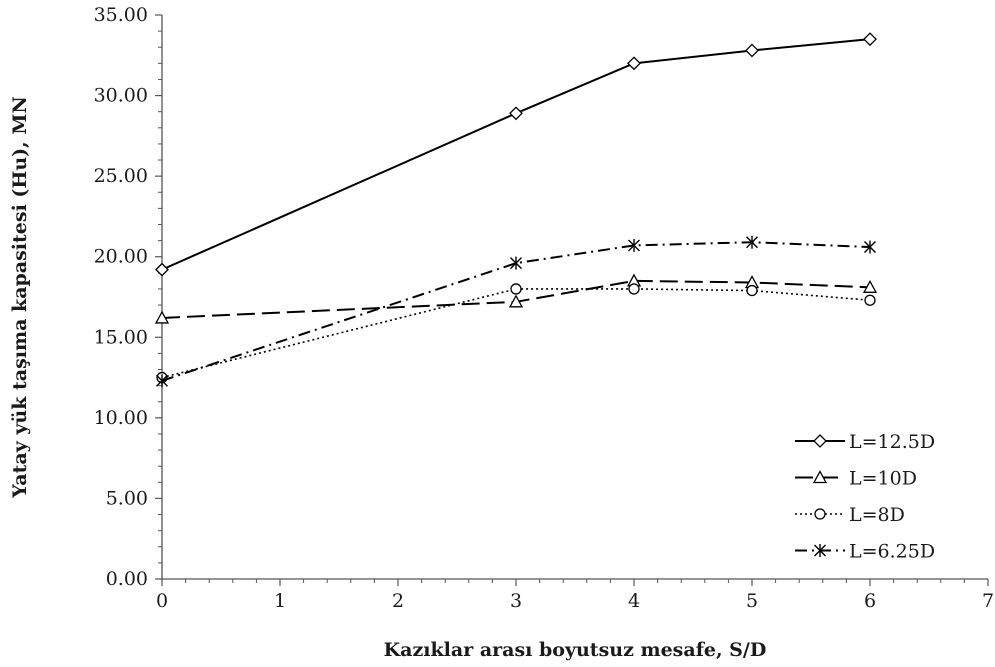 Image resolution: width=995 pixels, height=667 pixels. I want to click on y-tick-label: 25.00, so click(121, 176).